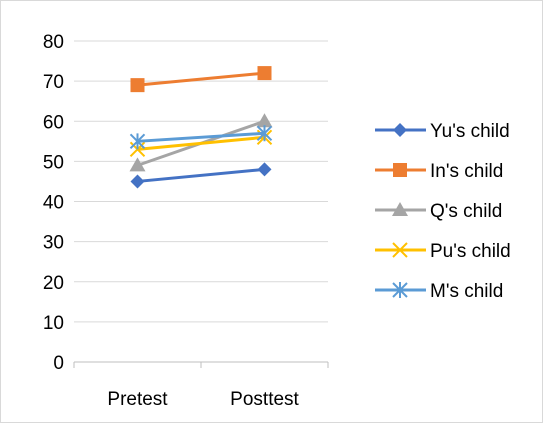  Describe the element at coordinates (470, 131) in the screenshot. I see `legend-label: Yu's child` at that location.